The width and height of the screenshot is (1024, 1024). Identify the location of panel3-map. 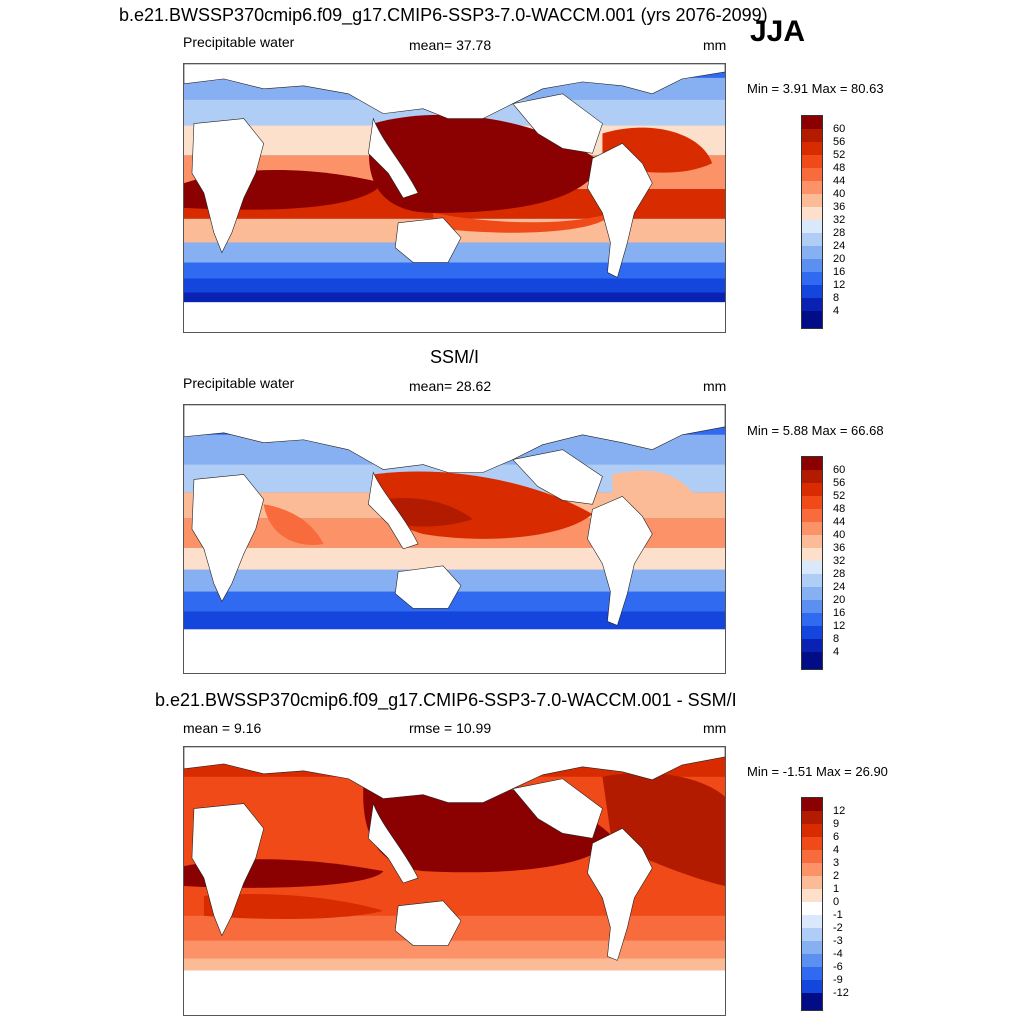
(454, 881).